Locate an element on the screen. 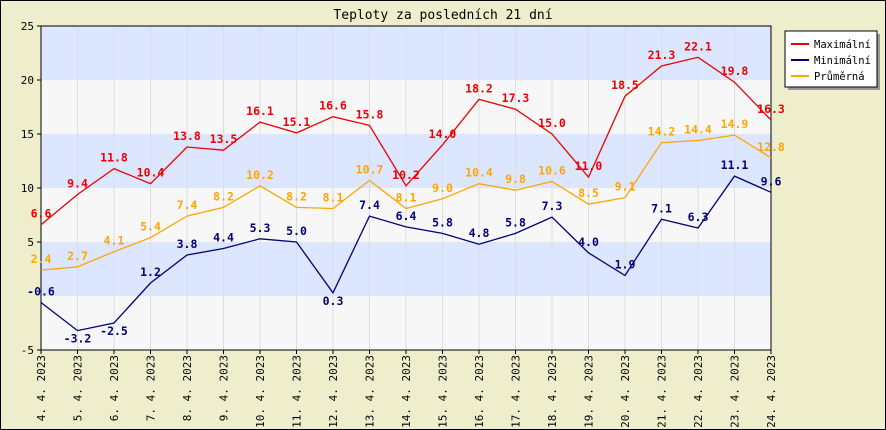 Image resolution: width=886 pixels, height=430 pixels. data-label: 4.8 is located at coordinates (479, 233).